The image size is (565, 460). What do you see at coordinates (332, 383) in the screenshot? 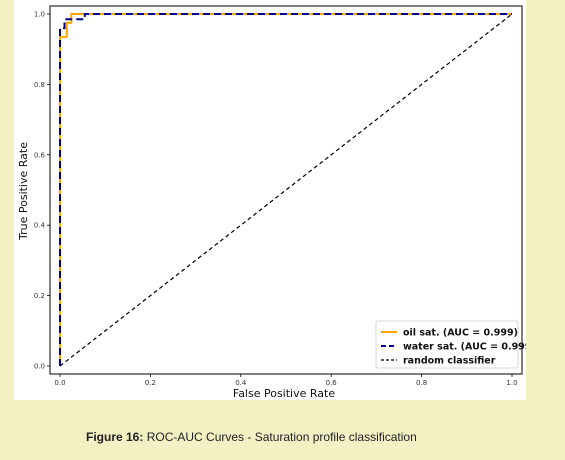
I see `x-tick-label: 0.6` at bounding box center [332, 383].